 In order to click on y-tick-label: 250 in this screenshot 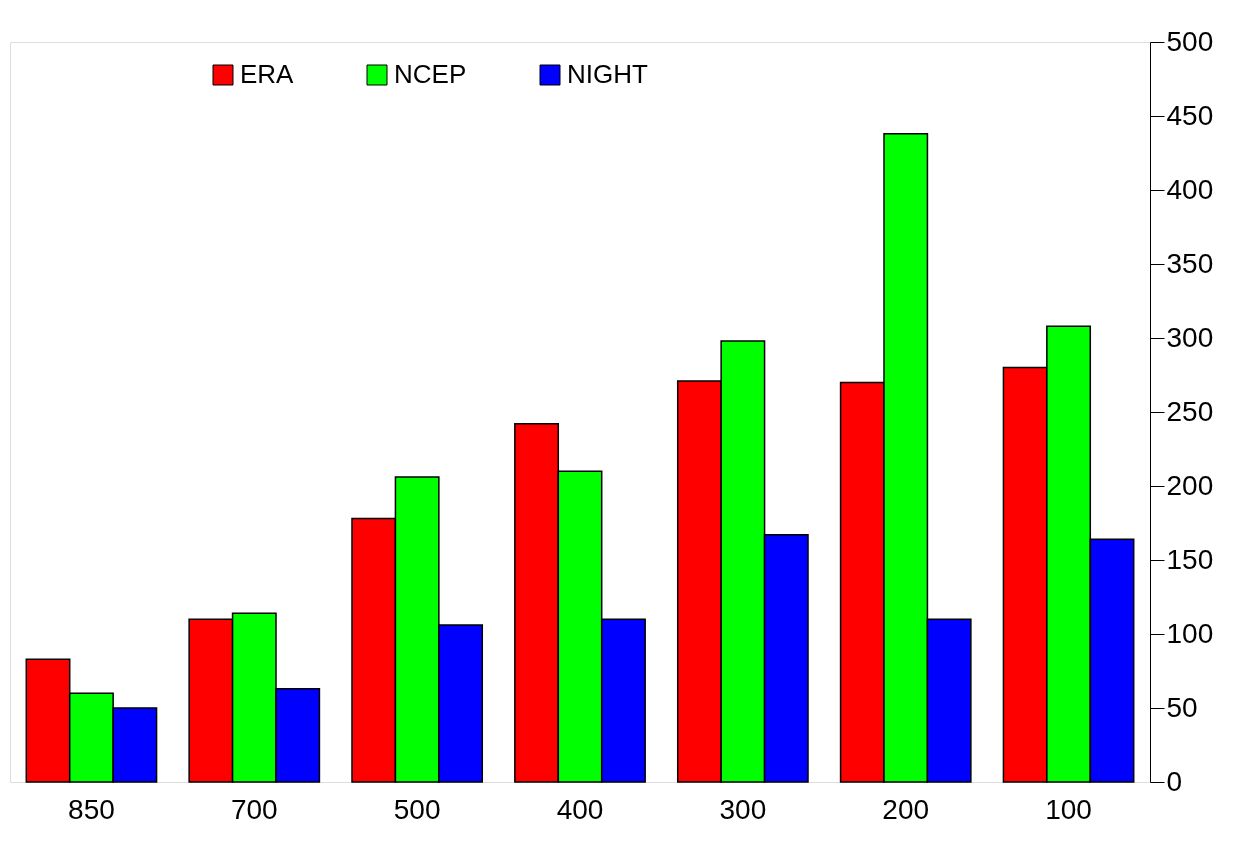, I will do `click(1190, 411)`.